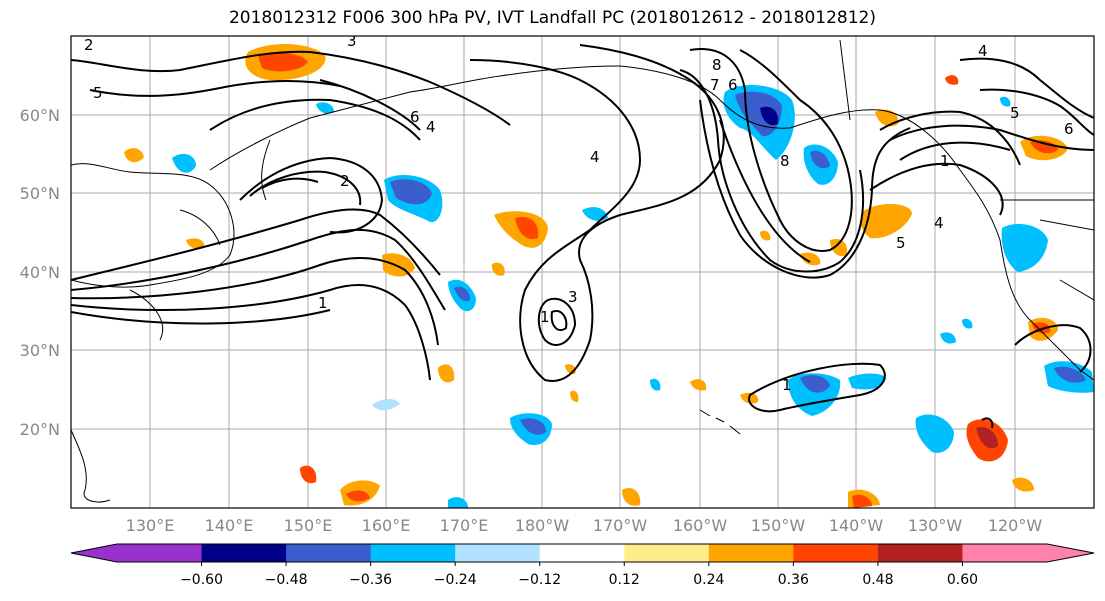  I want to click on lat-label: 60°N, so click(40, 115).